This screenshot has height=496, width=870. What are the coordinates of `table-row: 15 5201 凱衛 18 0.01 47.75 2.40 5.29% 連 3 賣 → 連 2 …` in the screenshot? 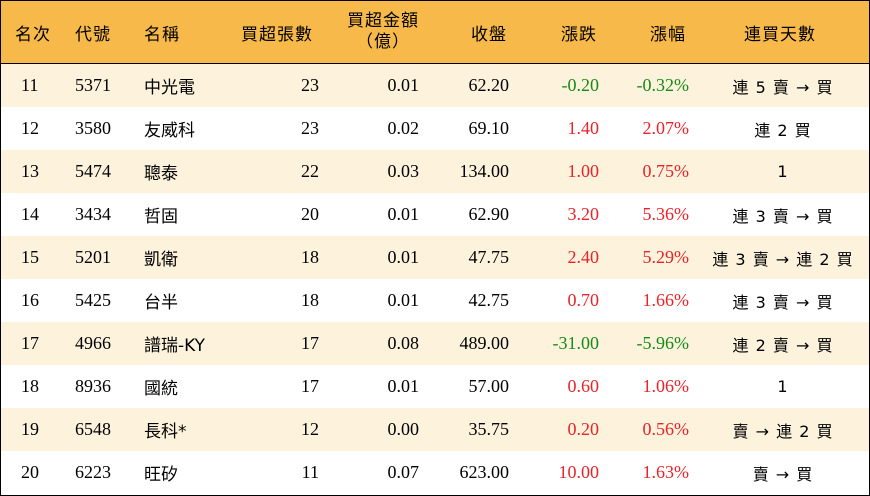 It's located at (435, 257).